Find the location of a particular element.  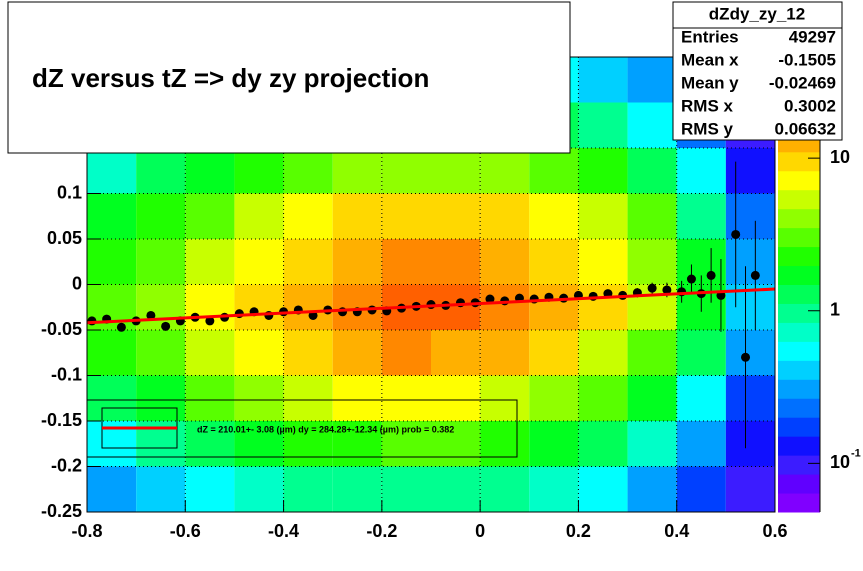

fit-line is located at coordinates (431, 306).